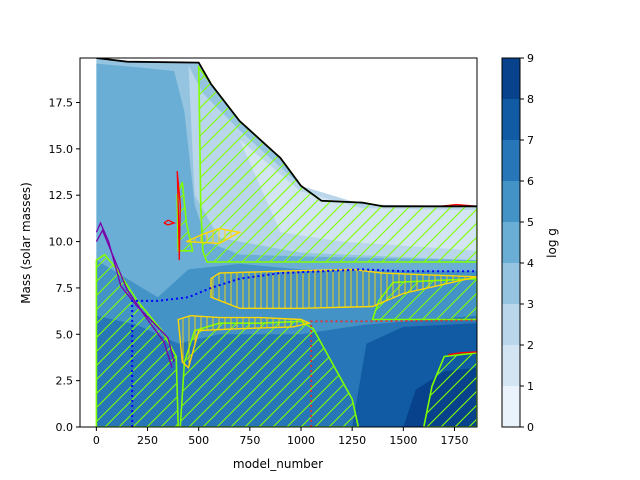 Image resolution: width=640 pixels, height=480 pixels. Describe the element at coordinates (61, 195) in the screenshot. I see `y-tick-label: 12.5` at that location.